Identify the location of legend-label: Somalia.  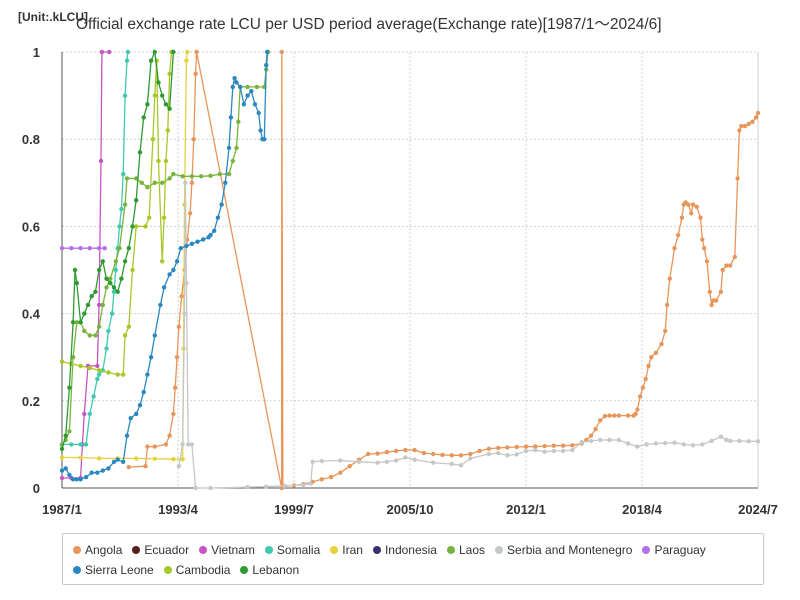
(298, 550).